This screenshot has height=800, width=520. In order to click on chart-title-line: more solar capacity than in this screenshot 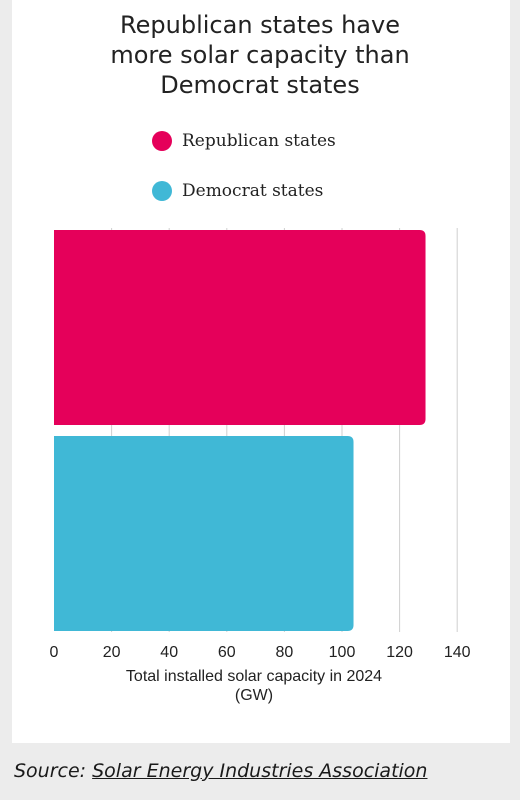, I will do `click(260, 55)`.